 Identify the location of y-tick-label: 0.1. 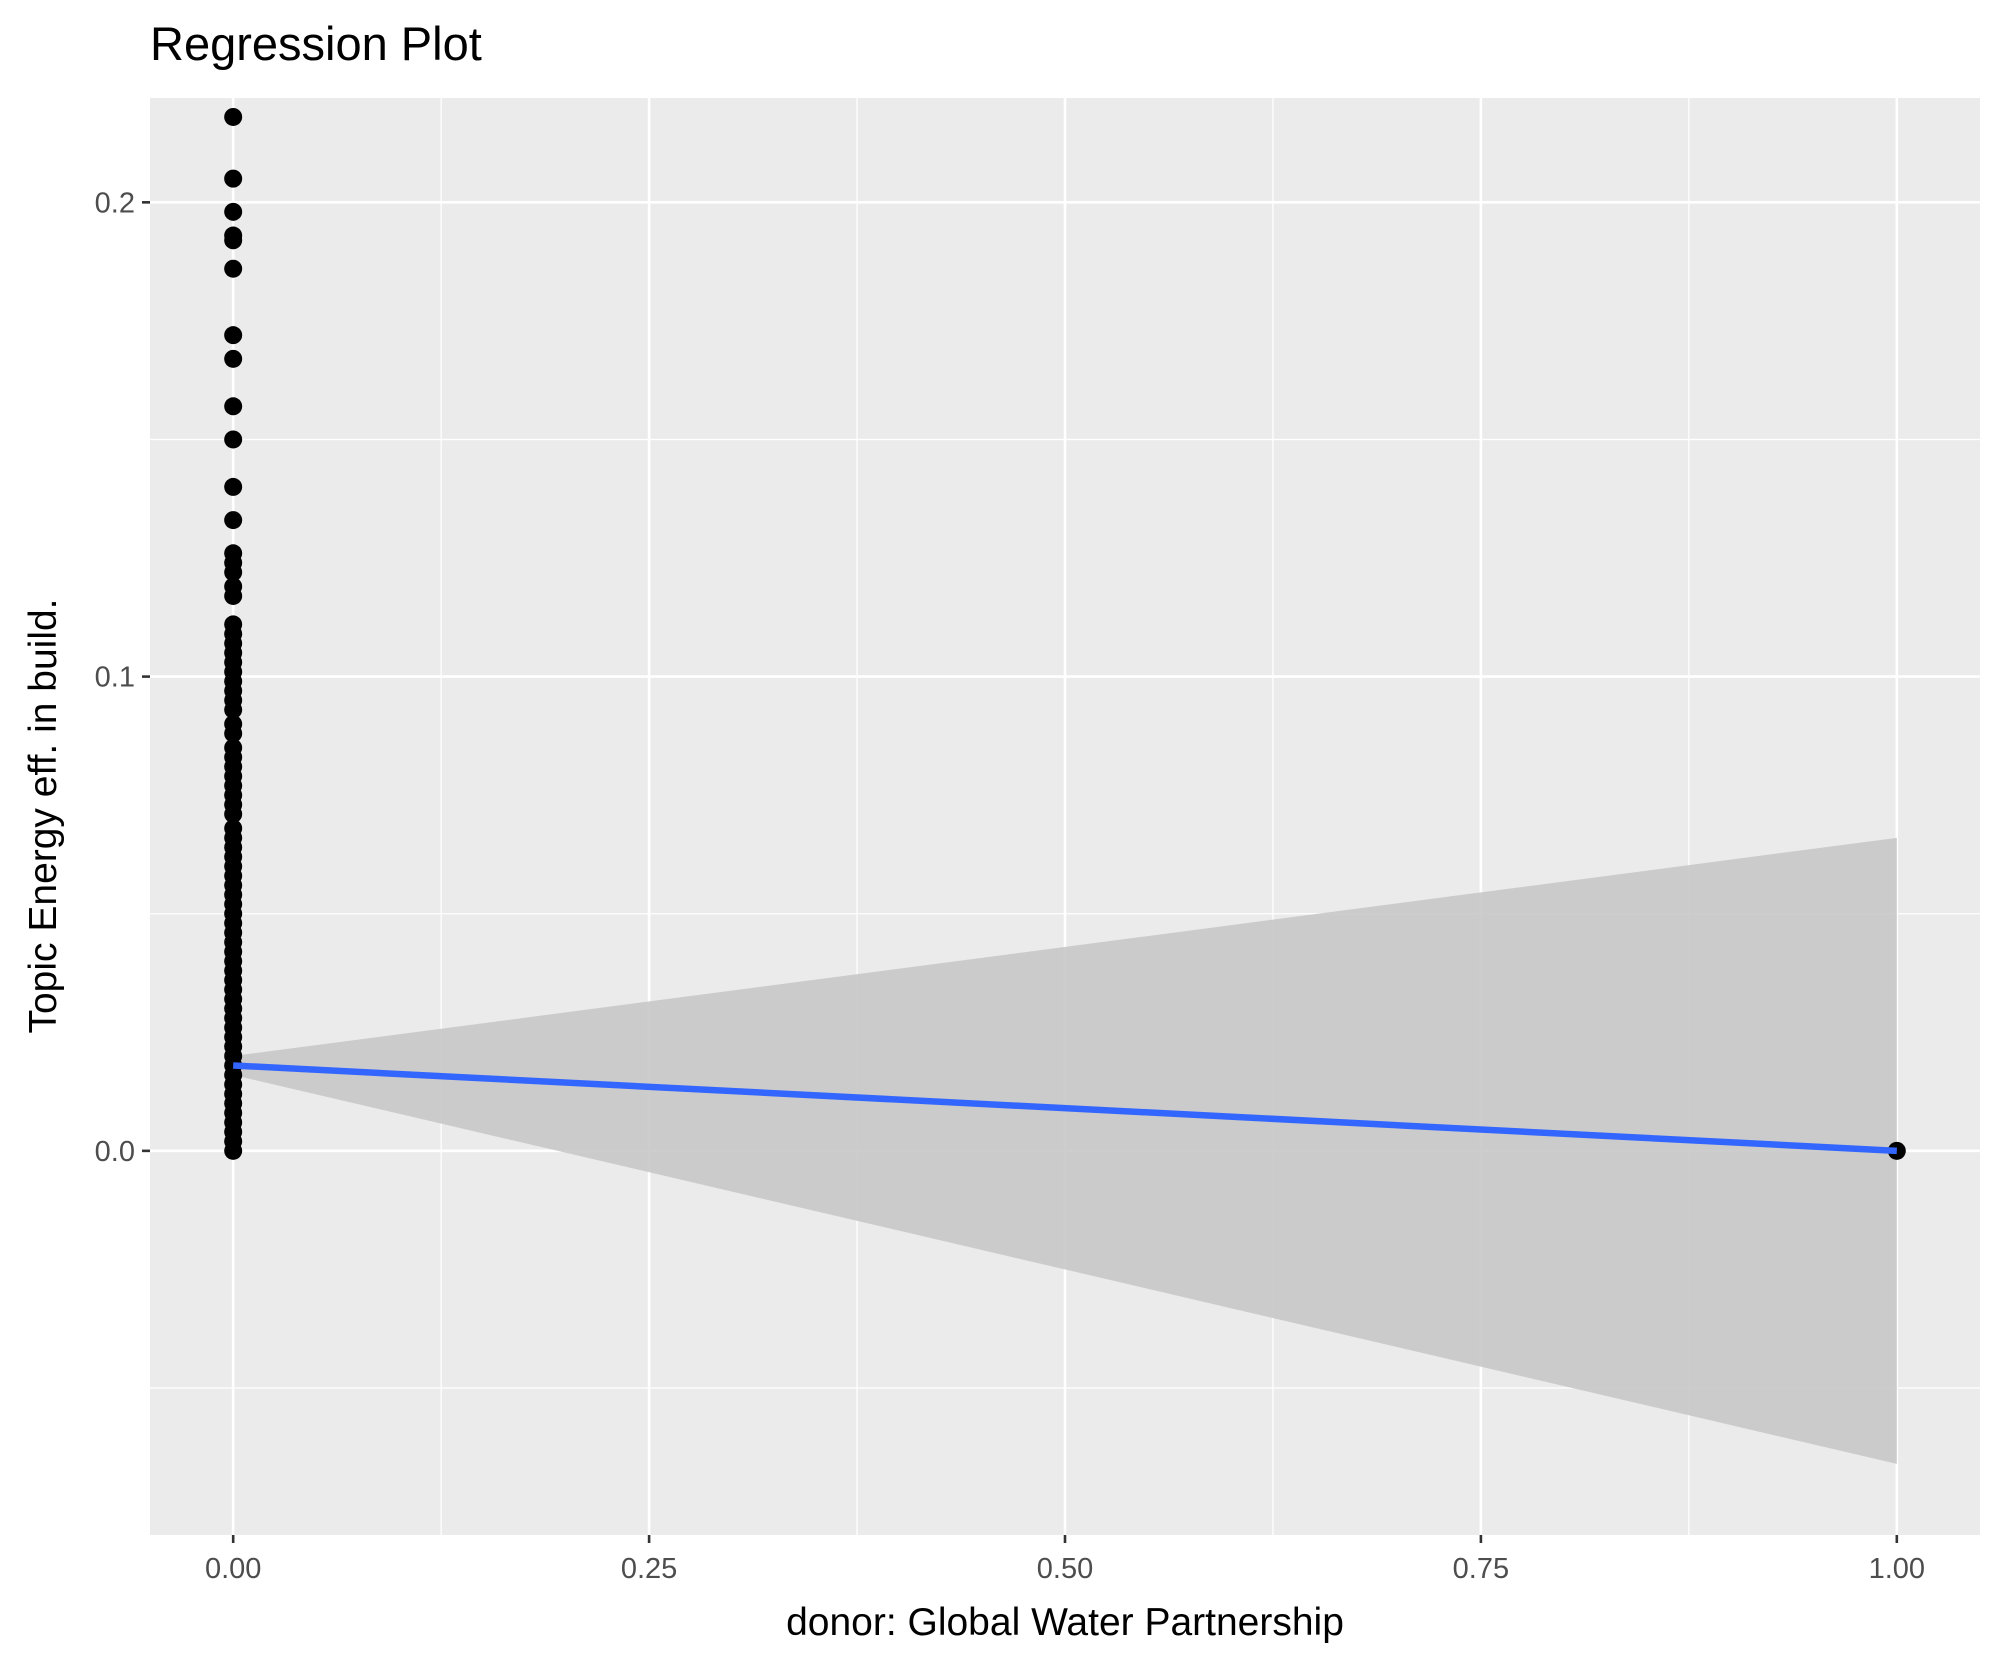
(115, 678).